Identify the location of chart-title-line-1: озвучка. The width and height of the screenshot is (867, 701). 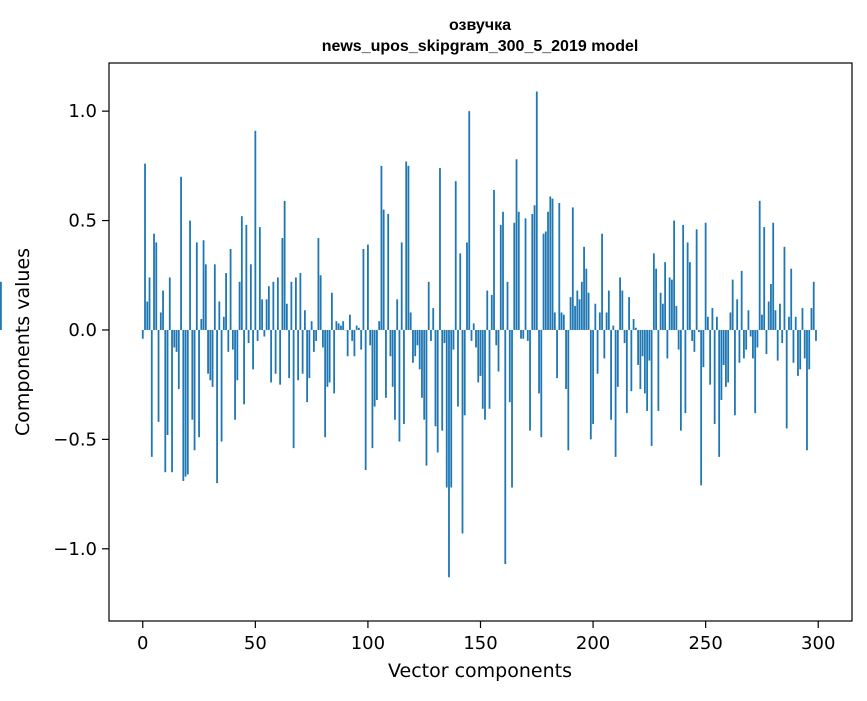
(480, 25).